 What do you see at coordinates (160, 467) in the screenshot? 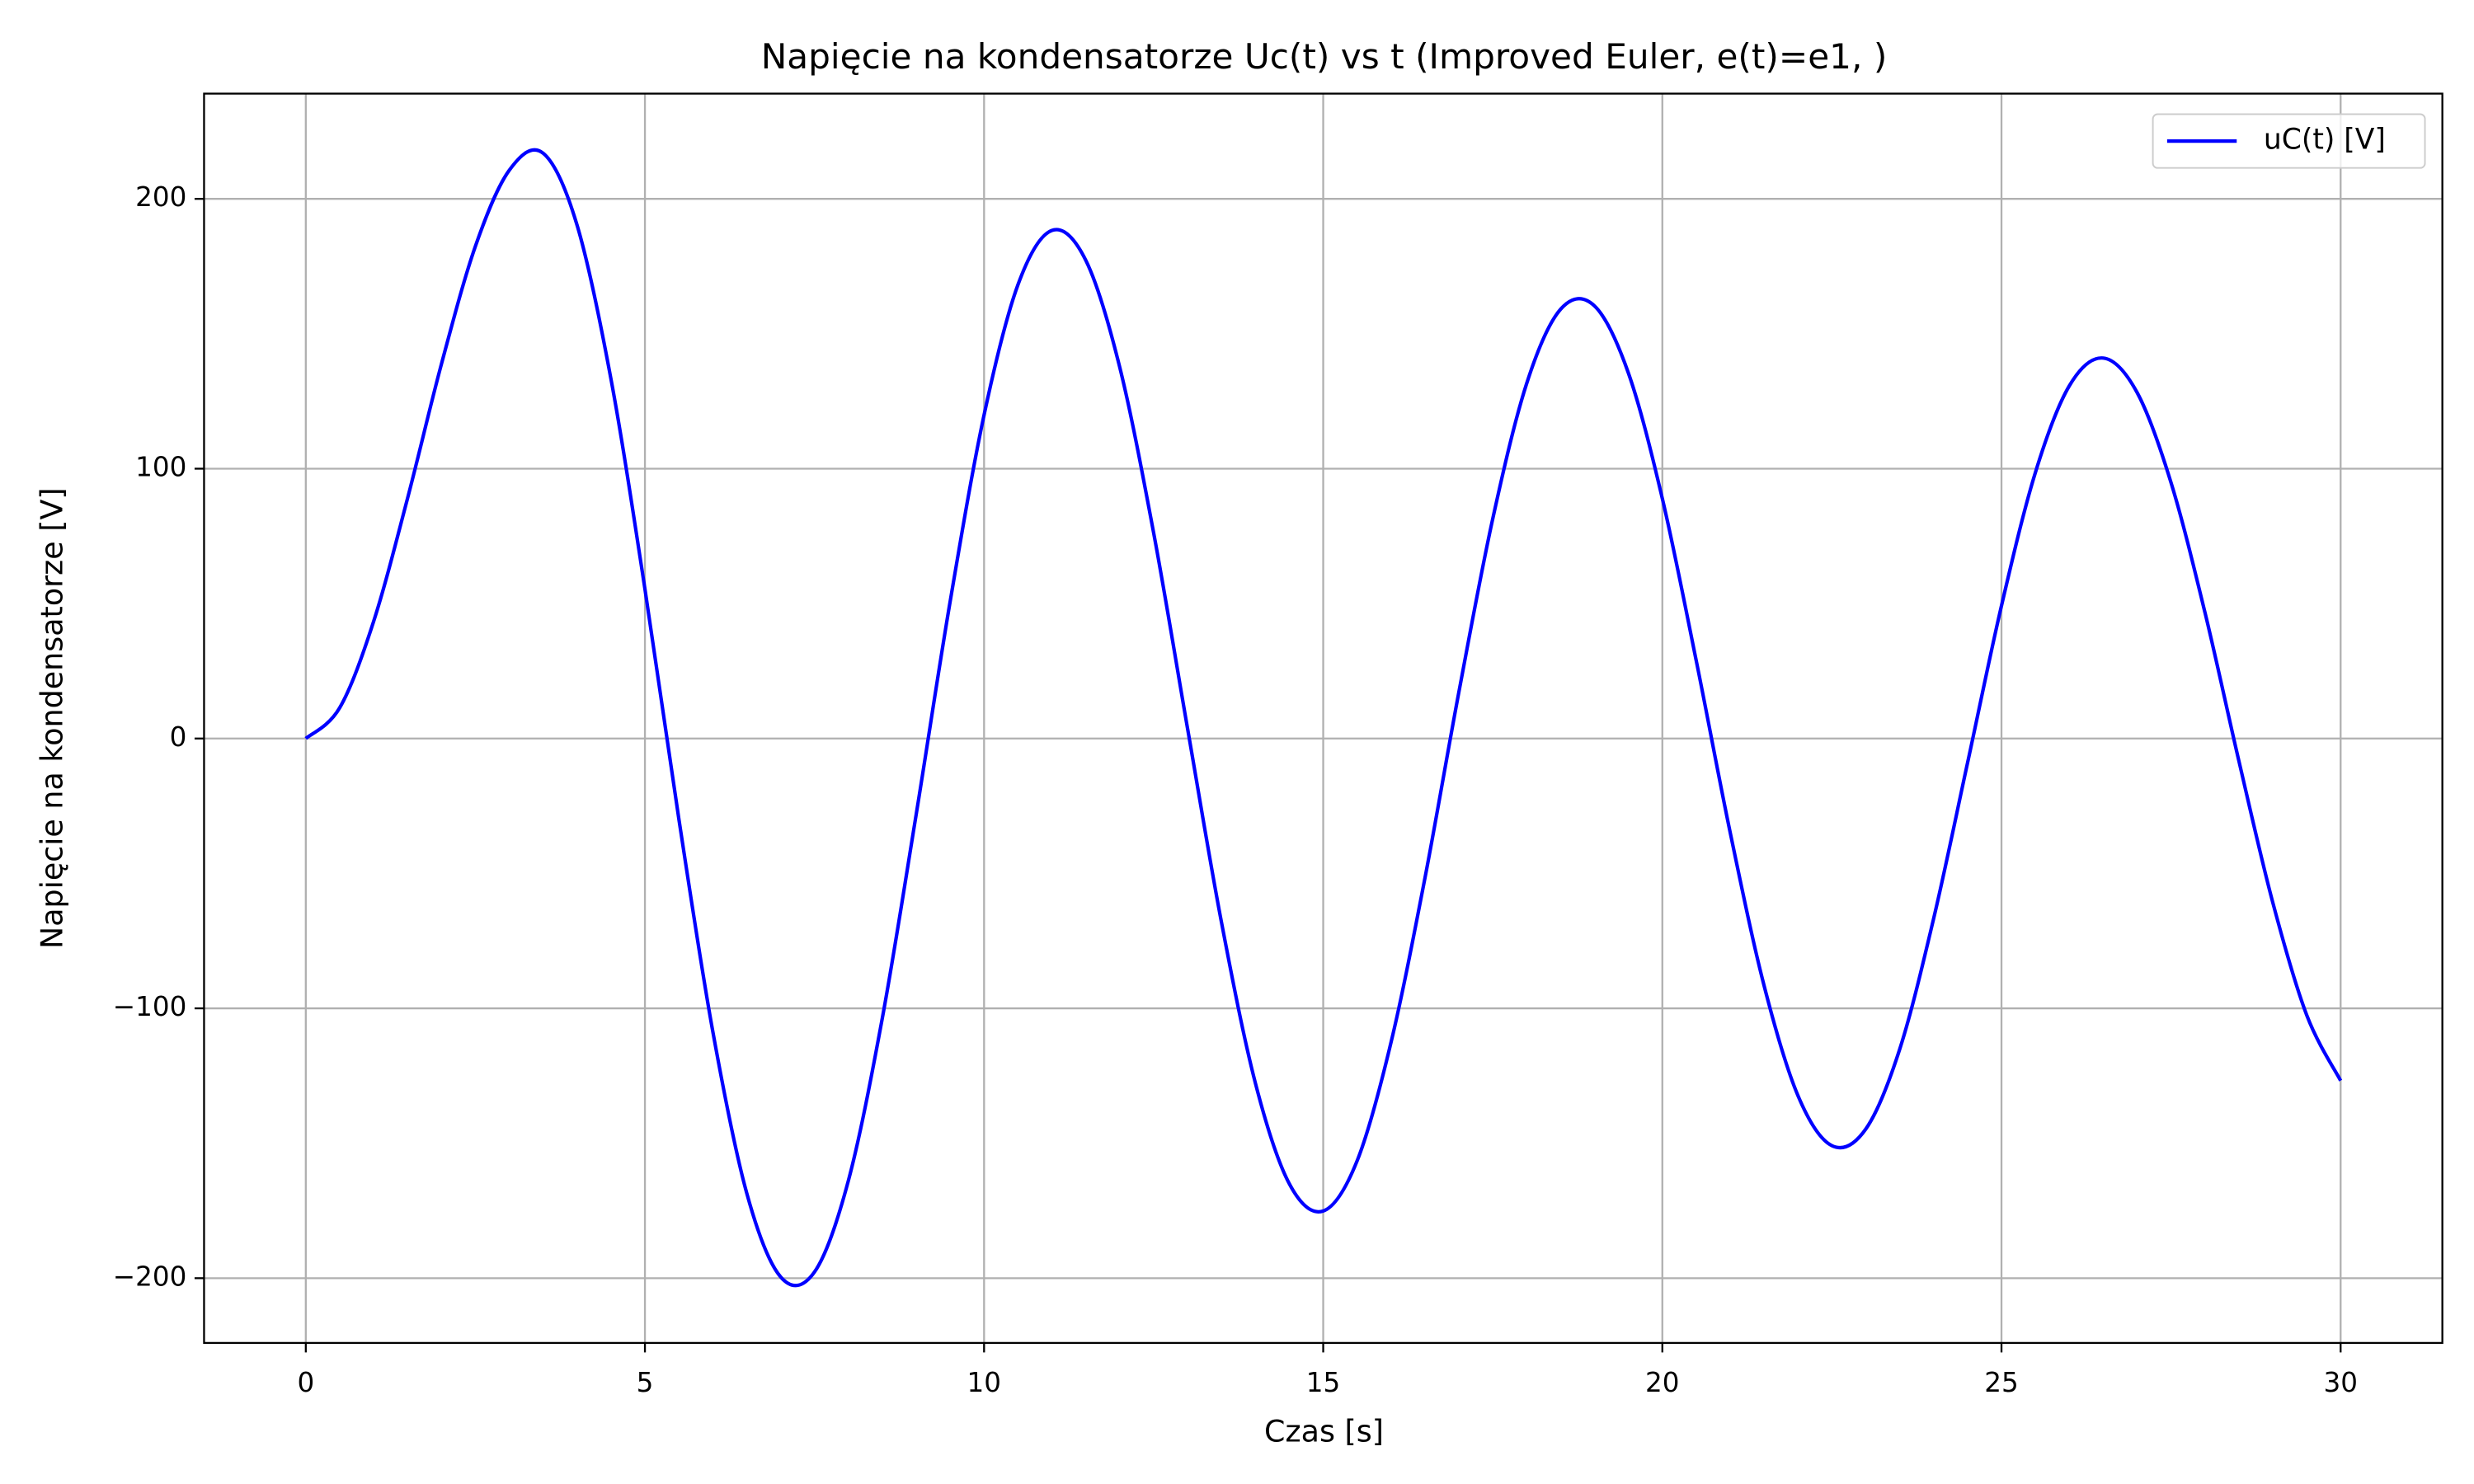
I see `y-tick-label: 100` at bounding box center [160, 467].